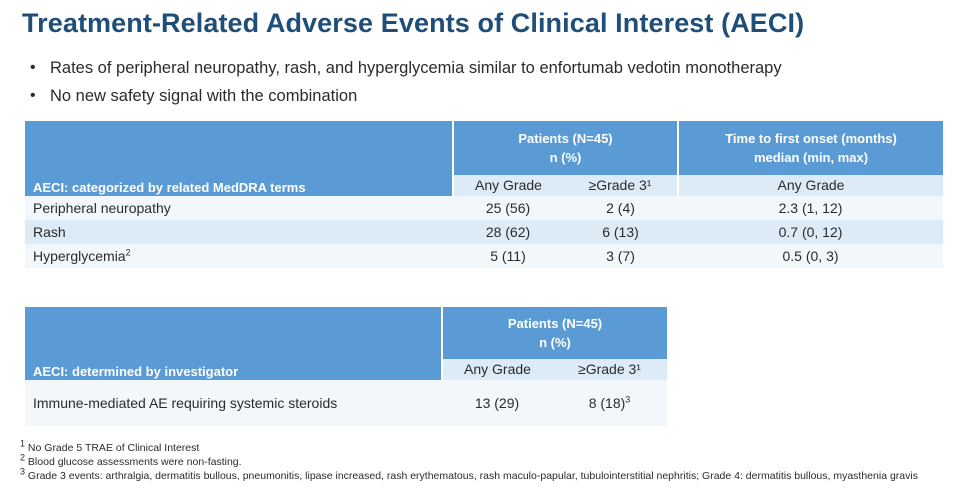 This screenshot has height=502, width=974. What do you see at coordinates (79, 256) in the screenshot?
I see `row-label-text: Hyperglycemia` at bounding box center [79, 256].